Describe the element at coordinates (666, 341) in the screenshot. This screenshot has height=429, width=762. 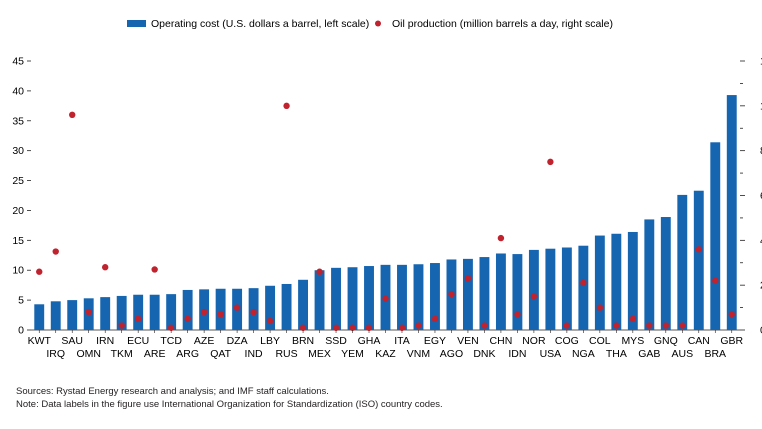
I see `x-label-gnq: GNQ` at that location.